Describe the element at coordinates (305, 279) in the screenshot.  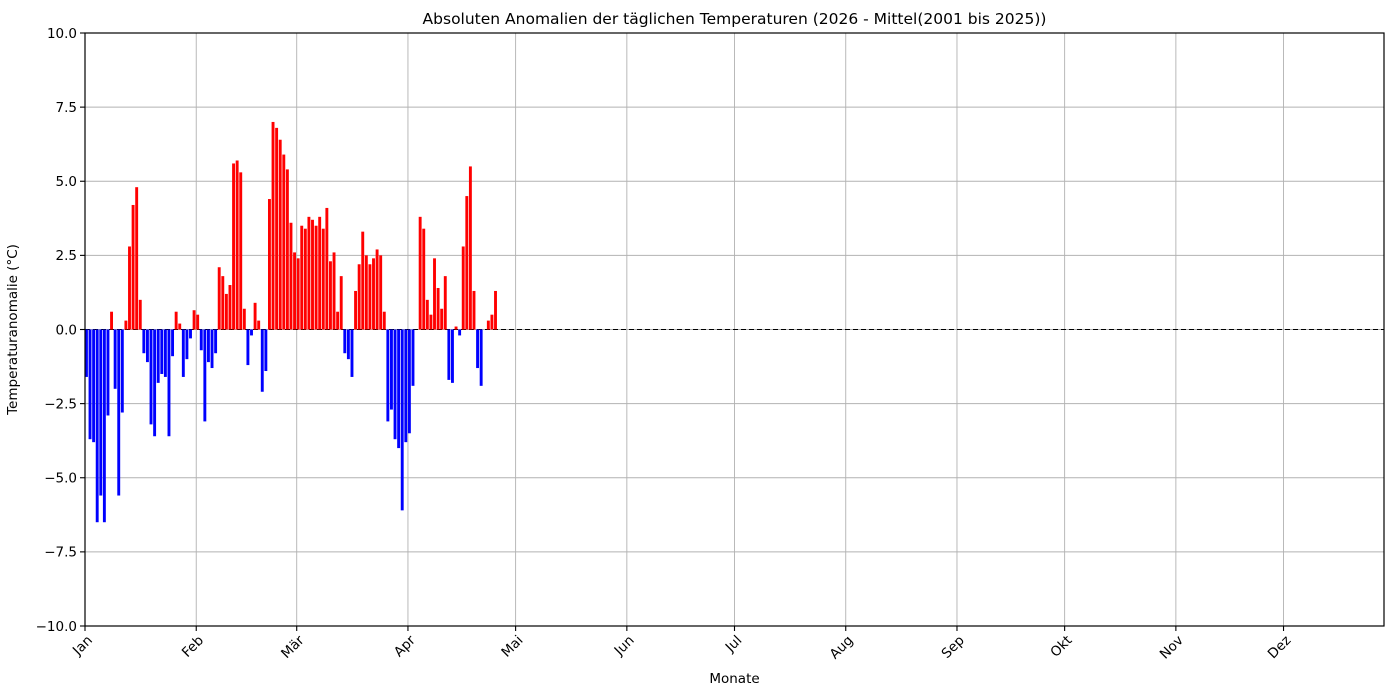
I see `anomaly-bar-Mär-3` at that location.